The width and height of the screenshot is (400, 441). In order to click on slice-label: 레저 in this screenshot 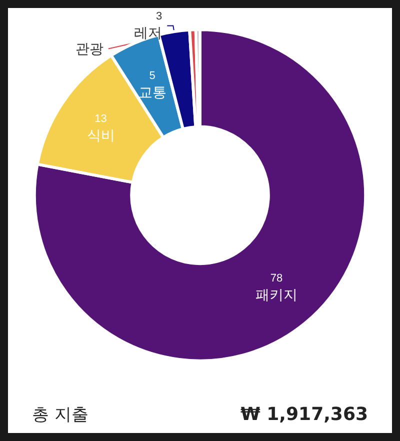, I will do `click(148, 32)`.